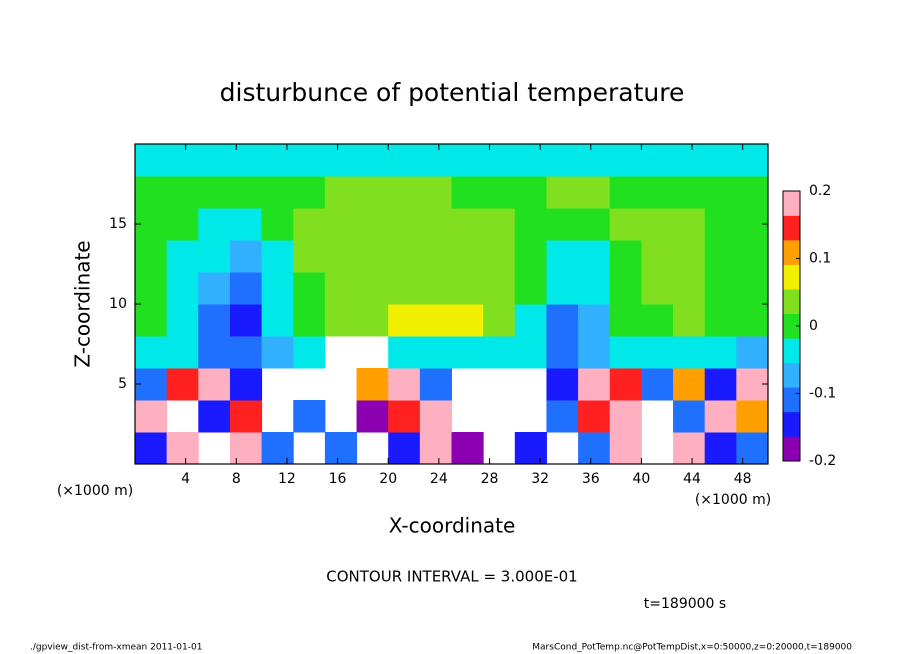 This screenshot has width=904, height=654. I want to click on x-tick-label: 48, so click(743, 479).